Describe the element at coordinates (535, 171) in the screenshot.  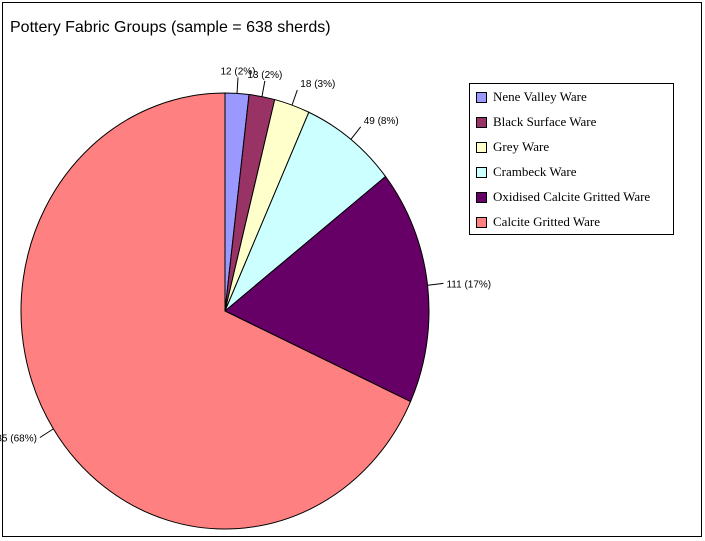
I see `legend-label: Crambeck Ware` at that location.